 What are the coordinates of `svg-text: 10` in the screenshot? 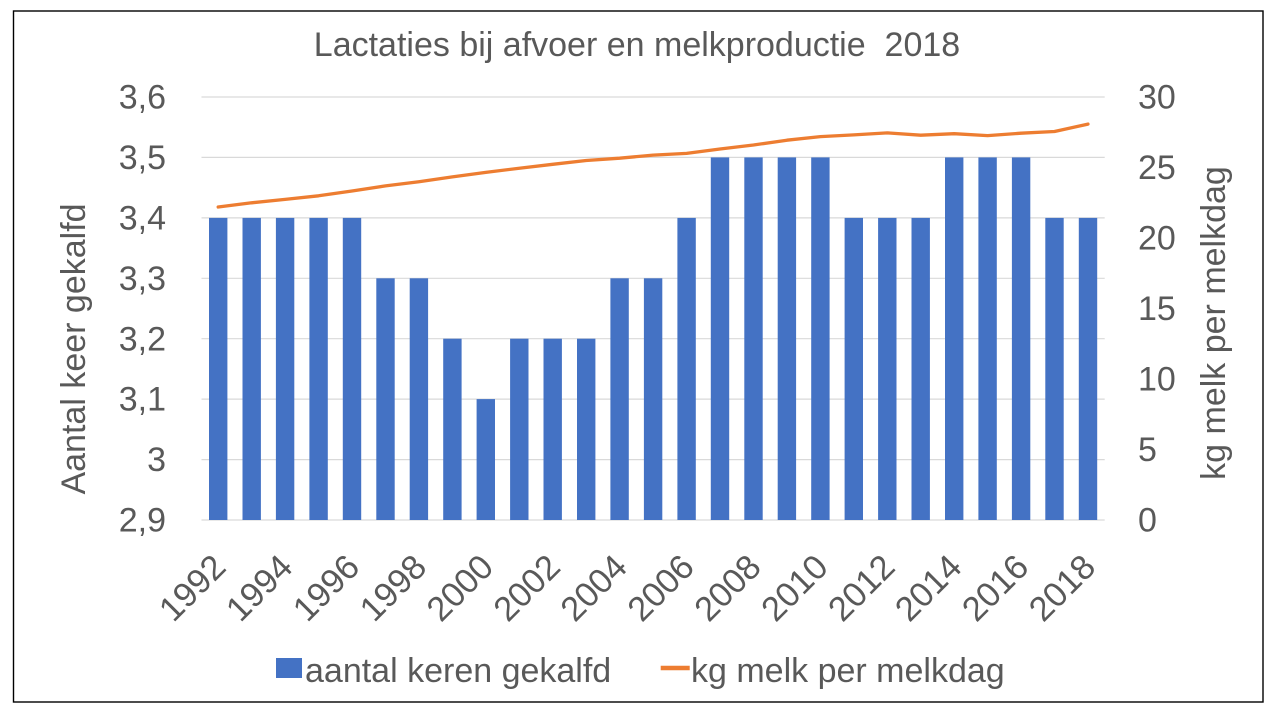 It's located at (1157, 380).